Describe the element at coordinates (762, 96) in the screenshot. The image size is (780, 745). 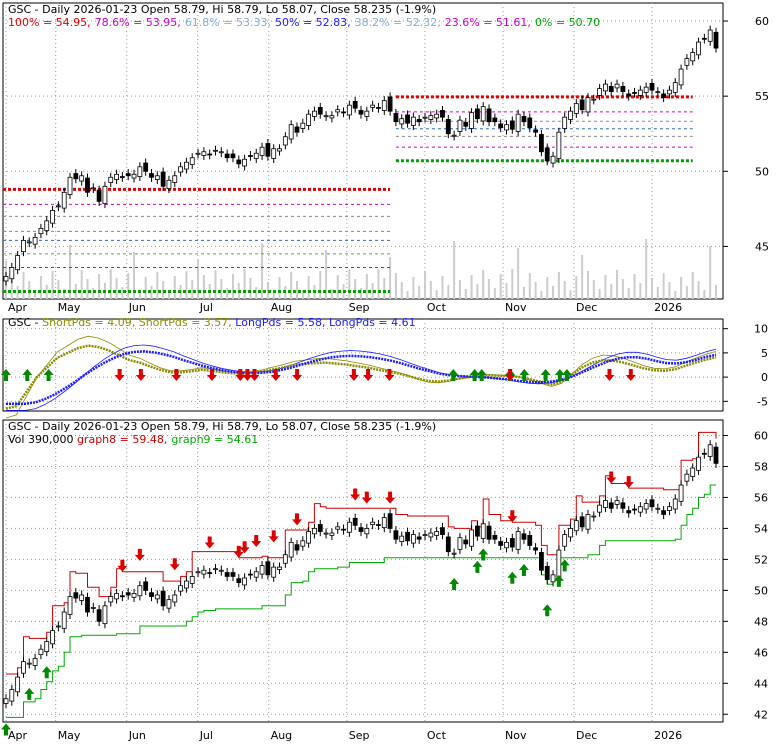
I see `y-tick-label: 55` at that location.